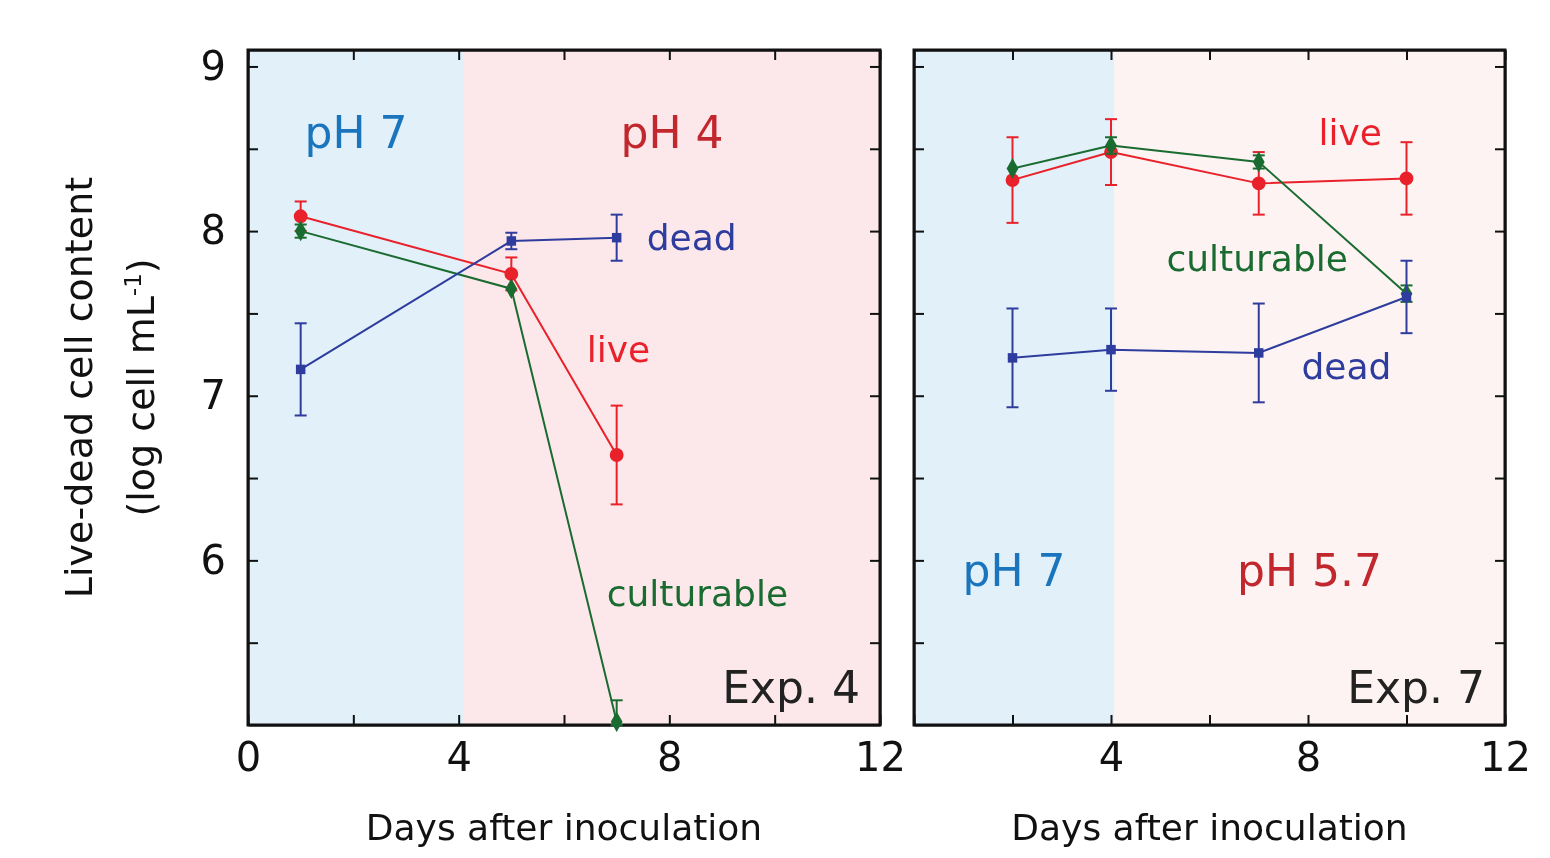 The height and width of the screenshot is (858, 1550). I want to click on x-tick-label: 0, so click(248, 757).